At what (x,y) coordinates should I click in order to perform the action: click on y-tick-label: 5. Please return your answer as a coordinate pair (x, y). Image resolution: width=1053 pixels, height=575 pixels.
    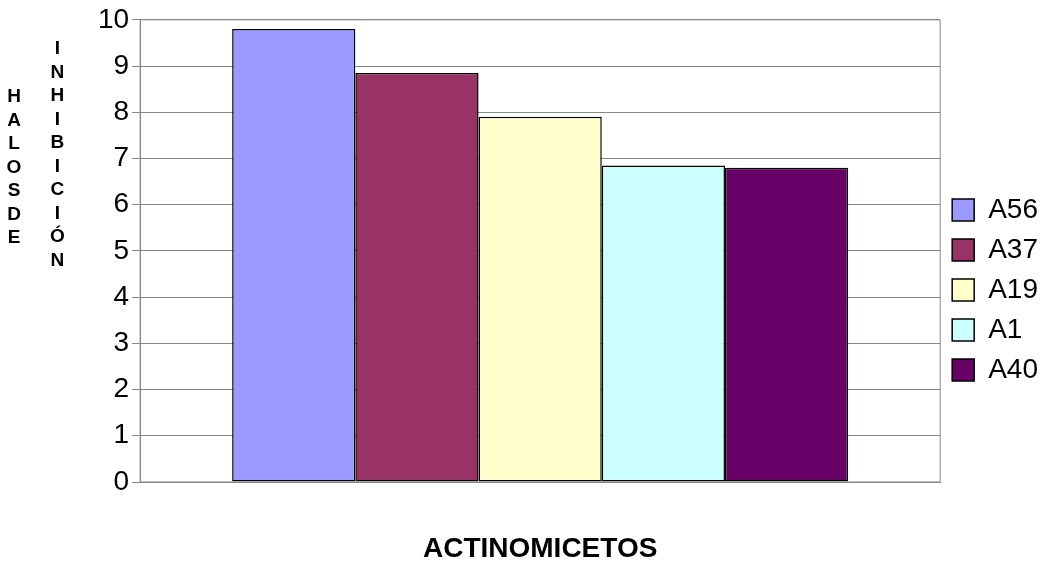
    Looking at the image, I should click on (121, 249).